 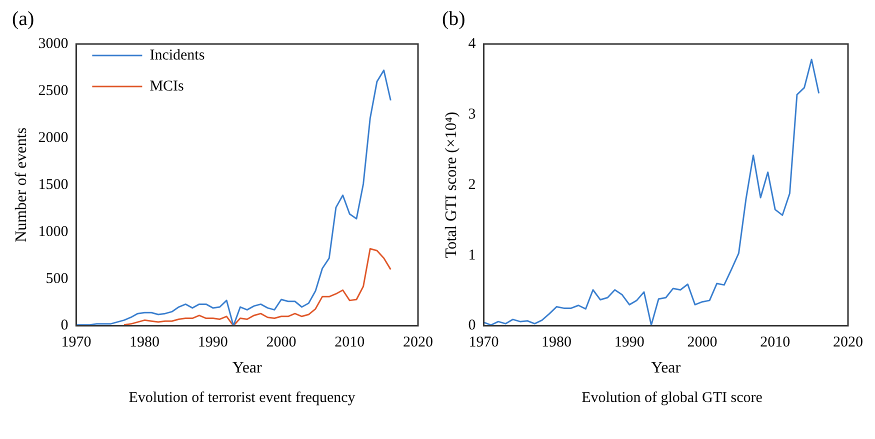 What do you see at coordinates (167, 86) in the screenshot?
I see `legend-label: MCIs` at bounding box center [167, 86].